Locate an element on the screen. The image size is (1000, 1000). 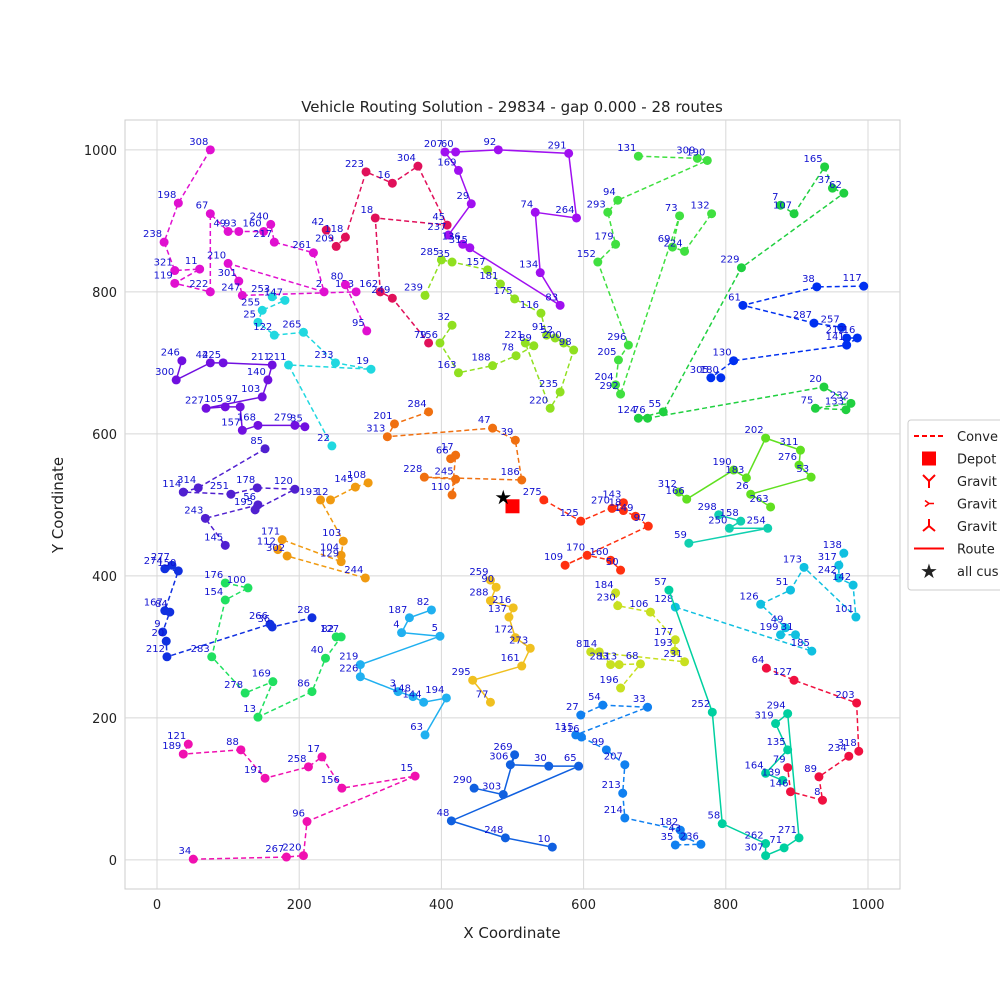
node-label: 96 is located at coordinates (298, 814).